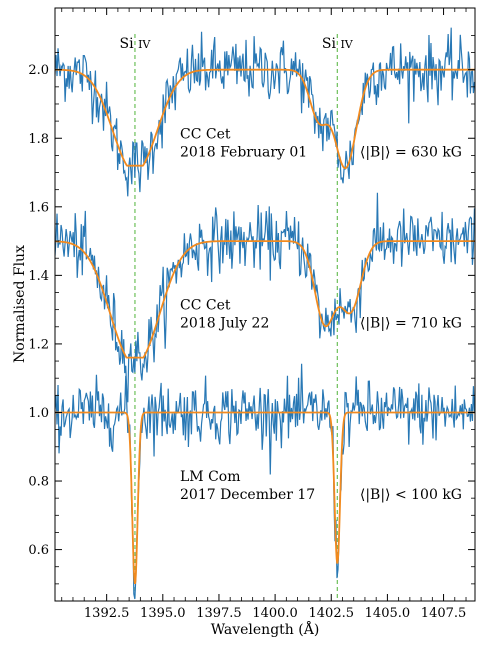  Describe the element at coordinates (265, 629) in the screenshot. I see `x-axis-label: Wavelength (Å)` at that location.